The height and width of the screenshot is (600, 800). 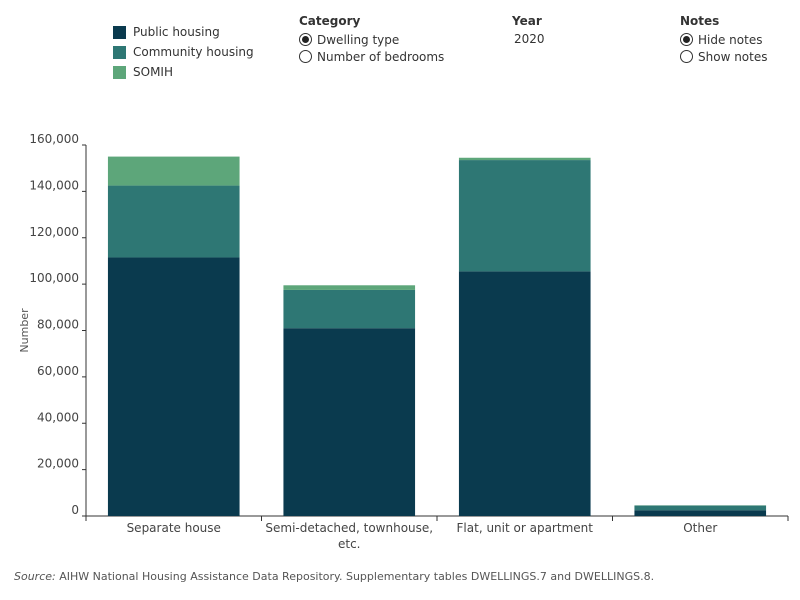 I want to click on y-tick-label: 80,000, so click(x=58, y=325).